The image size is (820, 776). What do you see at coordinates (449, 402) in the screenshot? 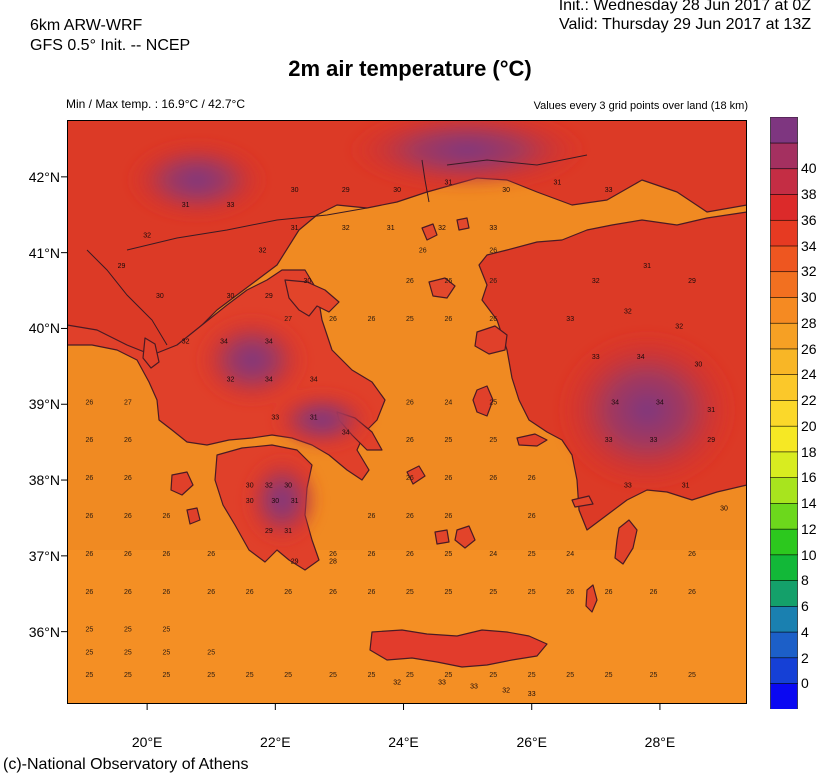
I see `sea-temp-value: 24` at bounding box center [449, 402].